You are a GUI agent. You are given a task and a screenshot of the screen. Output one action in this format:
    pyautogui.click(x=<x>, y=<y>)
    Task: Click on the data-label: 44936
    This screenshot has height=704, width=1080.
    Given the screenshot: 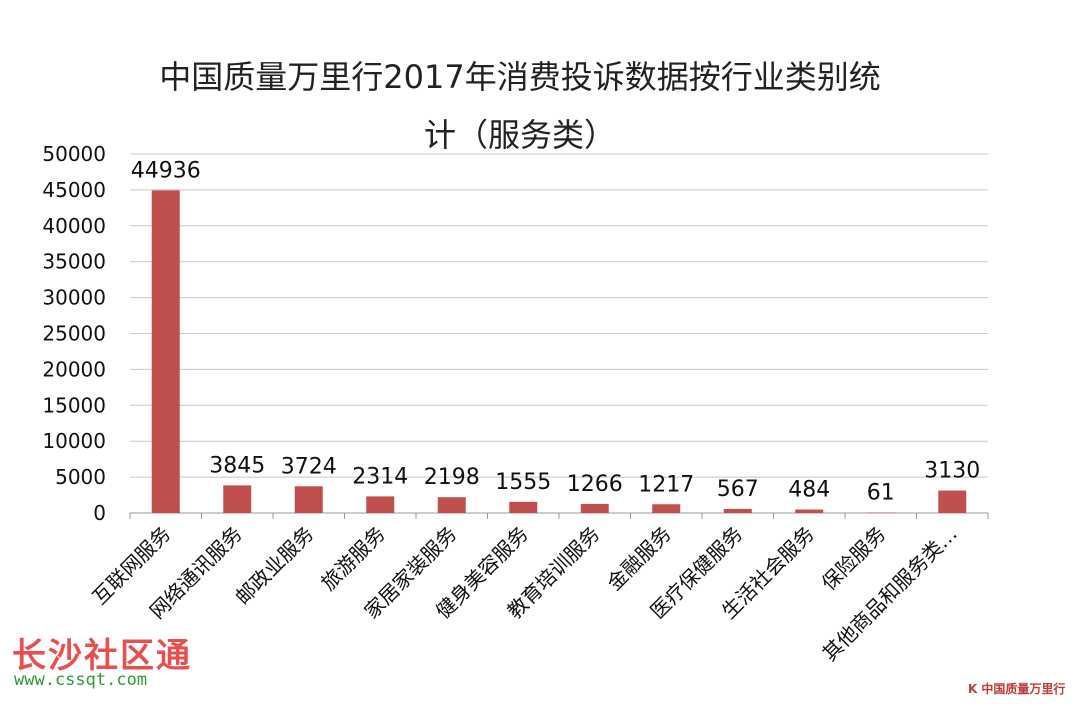 What is the action you would take?
    pyautogui.click(x=166, y=170)
    